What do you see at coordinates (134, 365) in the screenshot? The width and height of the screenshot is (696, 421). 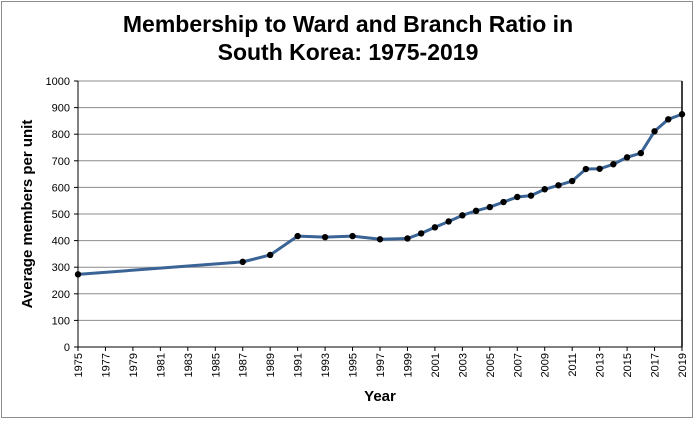 I see `x-tick-label: 1979` at bounding box center [134, 365].